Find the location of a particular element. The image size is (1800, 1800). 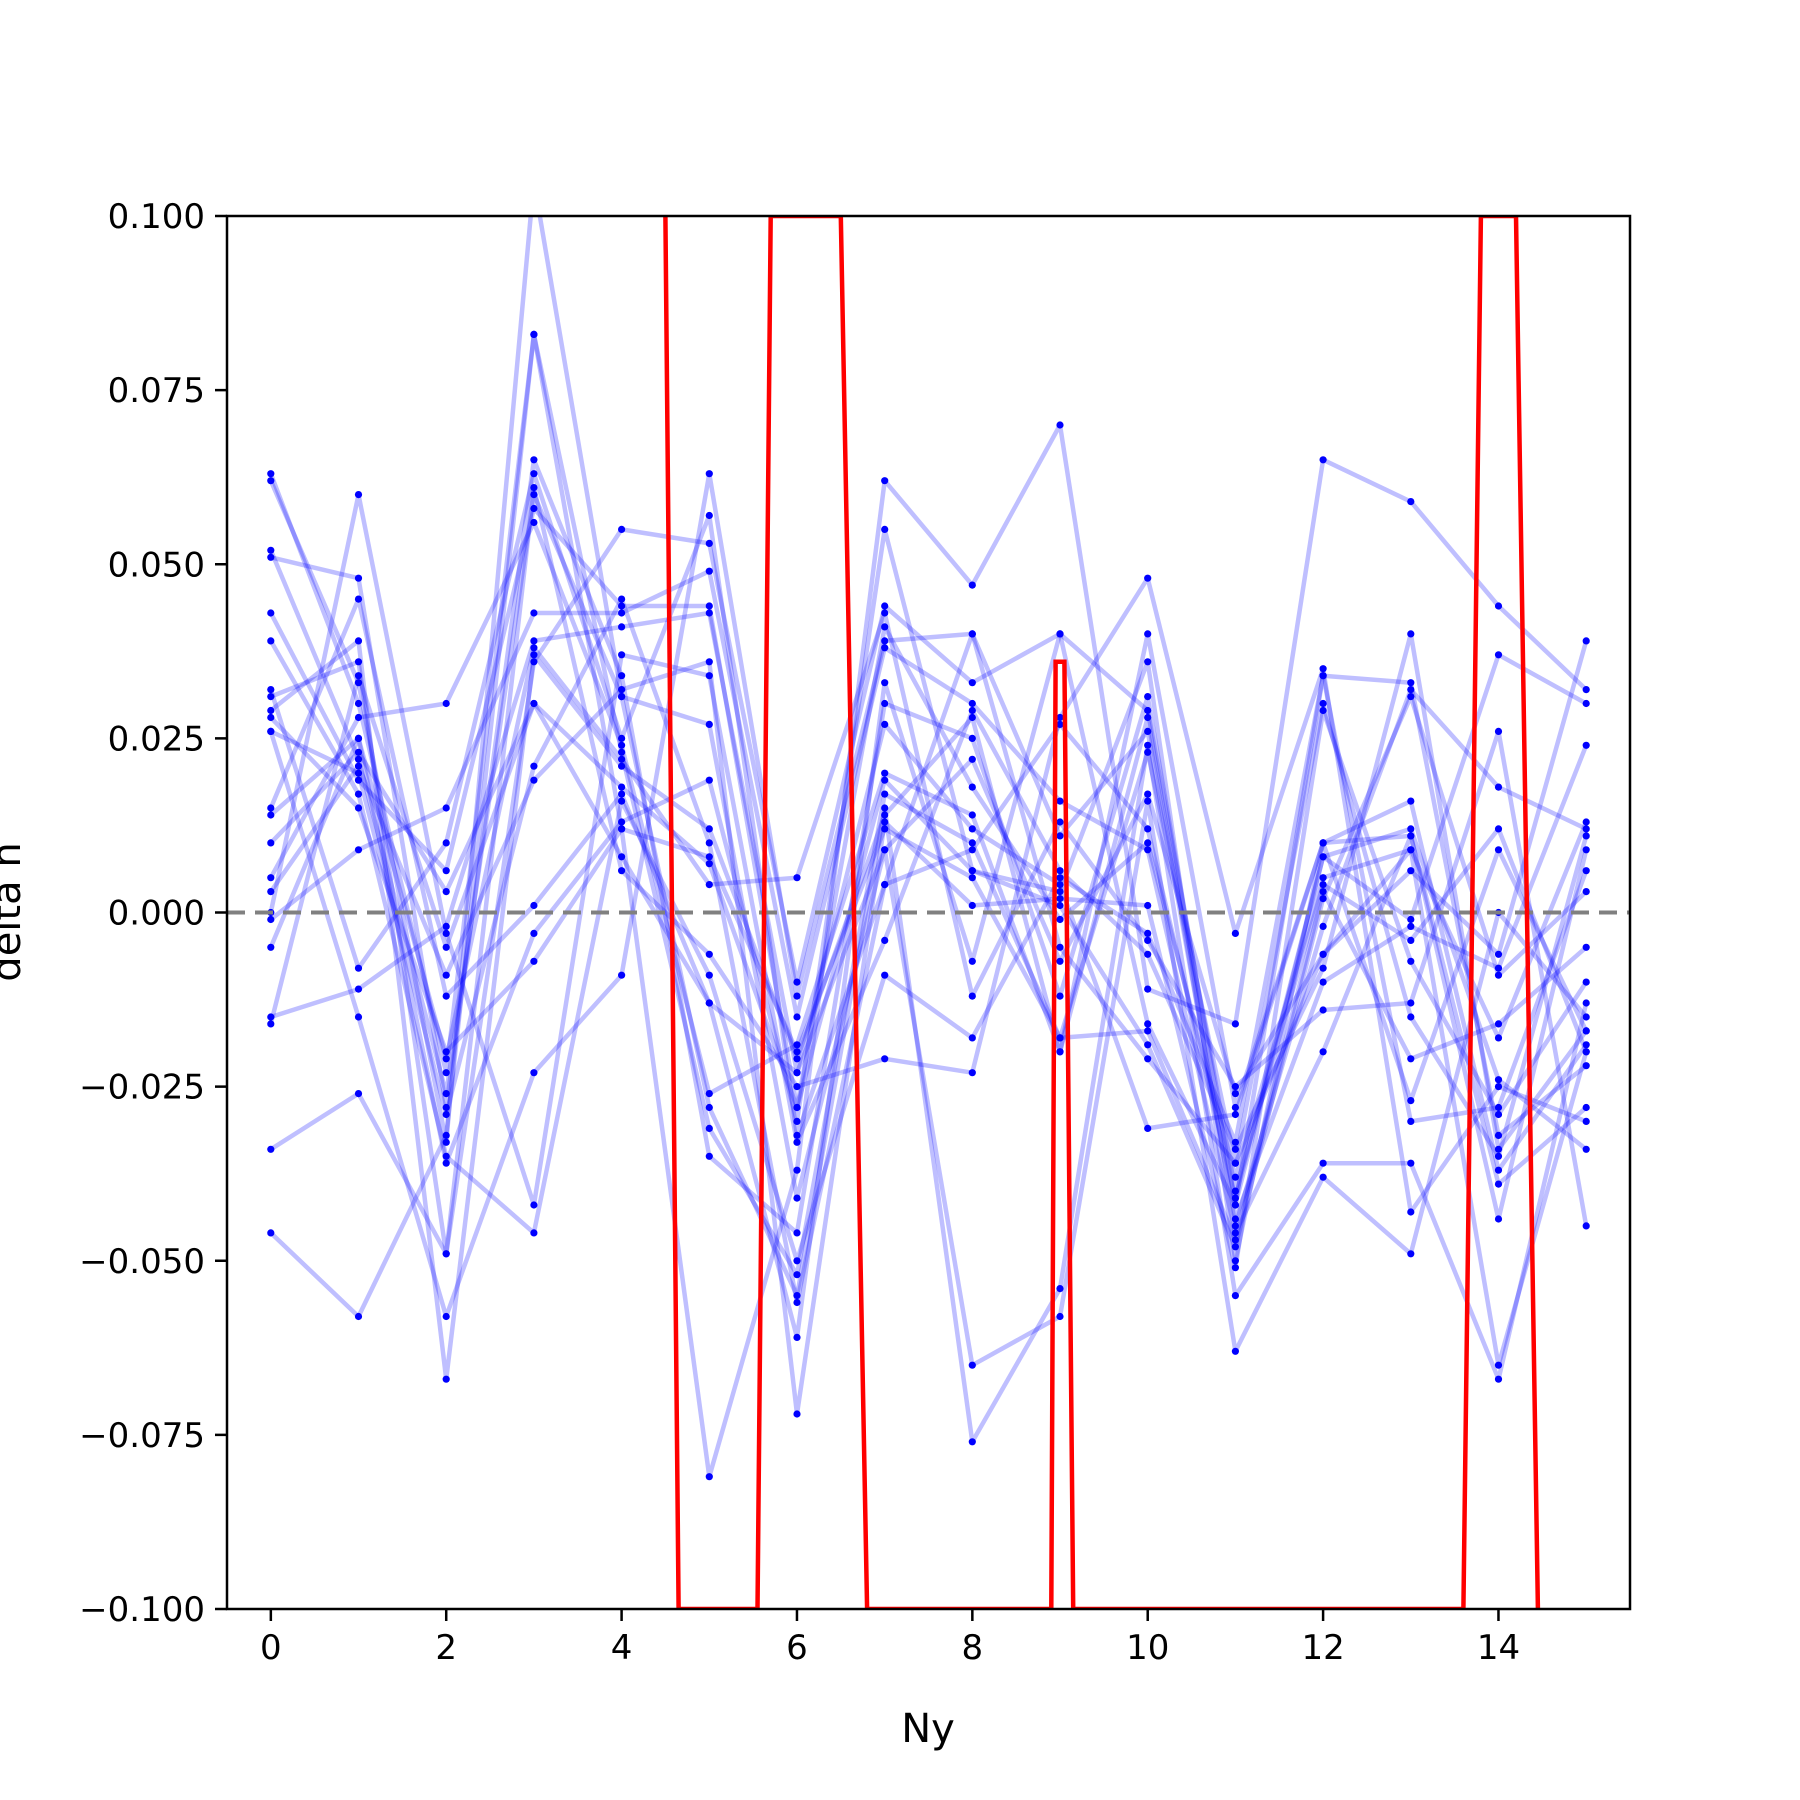

x-tick-label: 8 is located at coordinates (973, 1648).